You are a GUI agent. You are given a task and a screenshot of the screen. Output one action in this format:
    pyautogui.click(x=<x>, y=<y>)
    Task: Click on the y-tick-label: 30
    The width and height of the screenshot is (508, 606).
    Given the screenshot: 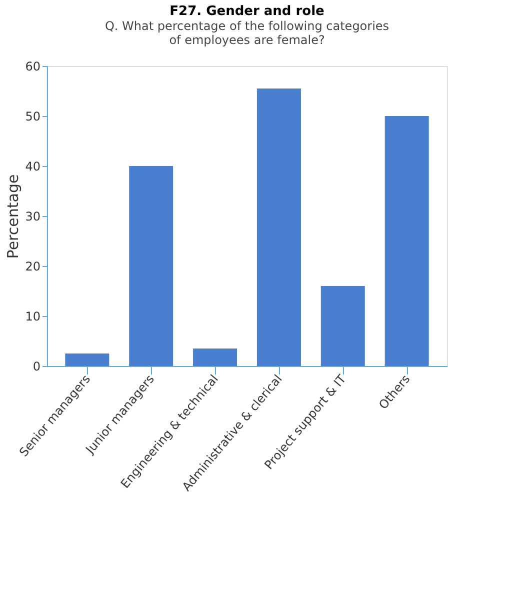 What is the action you would take?
    pyautogui.click(x=32, y=217)
    